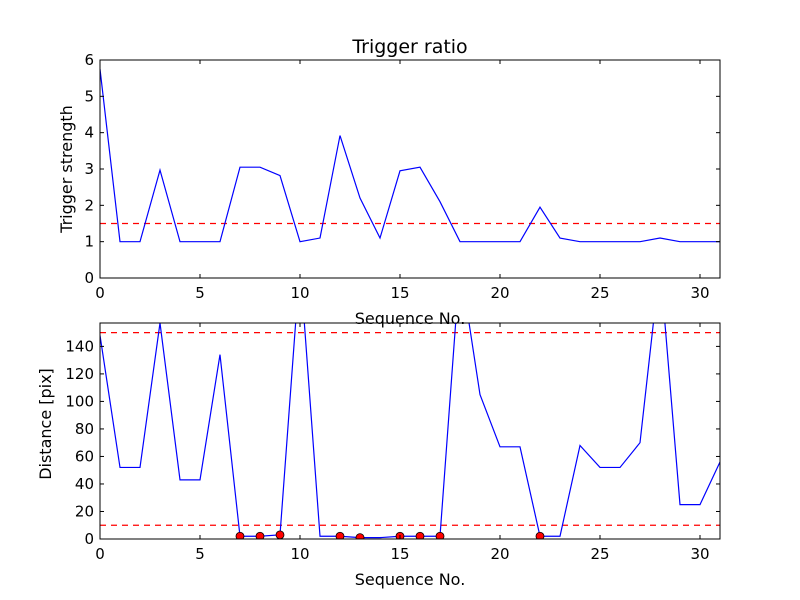 Image resolution: width=800 pixels, height=600 pixels. I want to click on bottom-y-tick-label: 60, so click(84, 456).